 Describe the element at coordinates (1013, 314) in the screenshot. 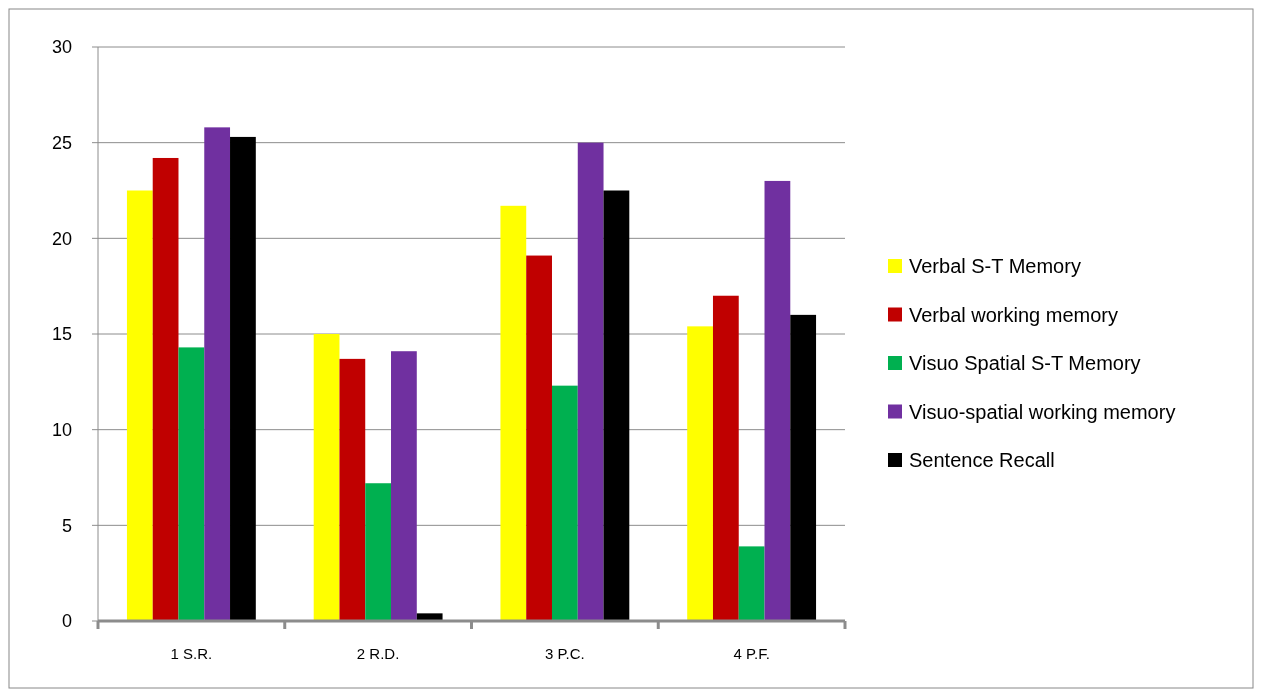

I see `legend-label: Verbal working memory` at that location.